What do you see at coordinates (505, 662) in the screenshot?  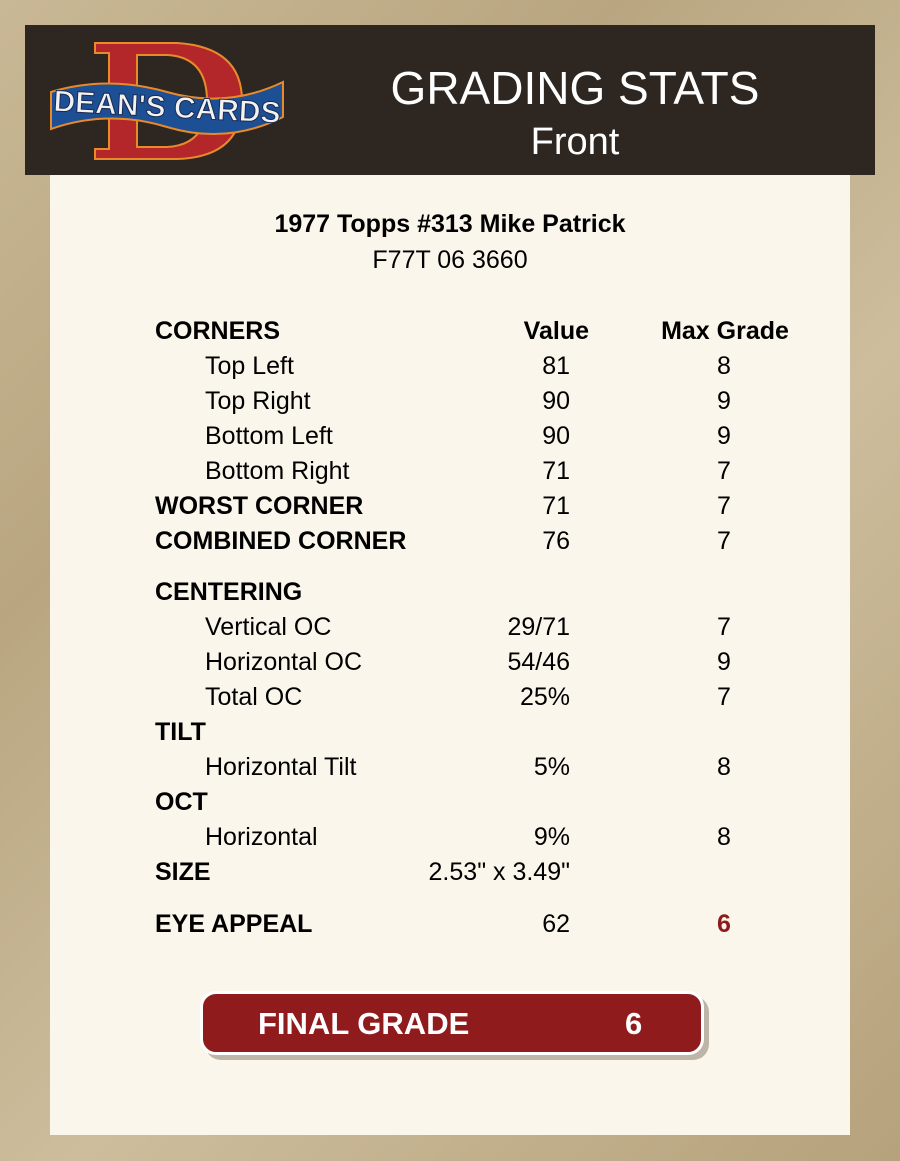 I see `table-row: Horizontal OC 54/46 9` at bounding box center [505, 662].